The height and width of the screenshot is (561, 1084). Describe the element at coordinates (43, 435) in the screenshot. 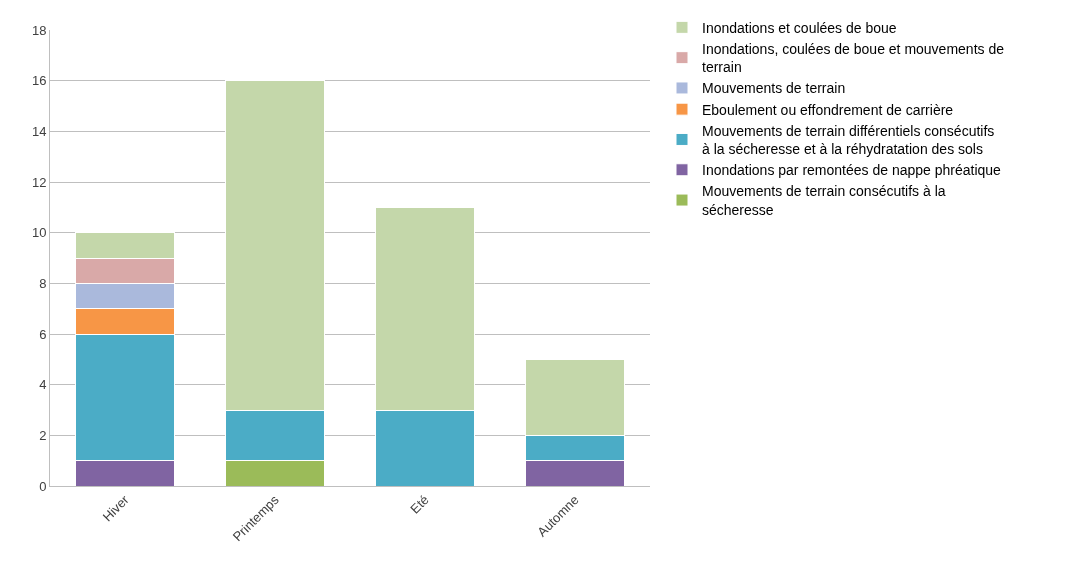

I see `y-tick-label: 2` at that location.